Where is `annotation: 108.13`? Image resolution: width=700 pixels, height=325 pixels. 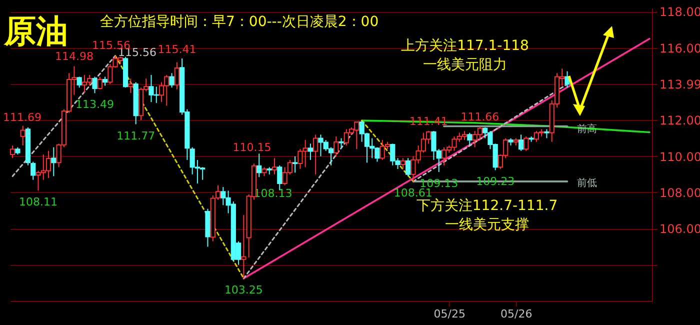
annotation: 108.13 is located at coordinates (273, 193).